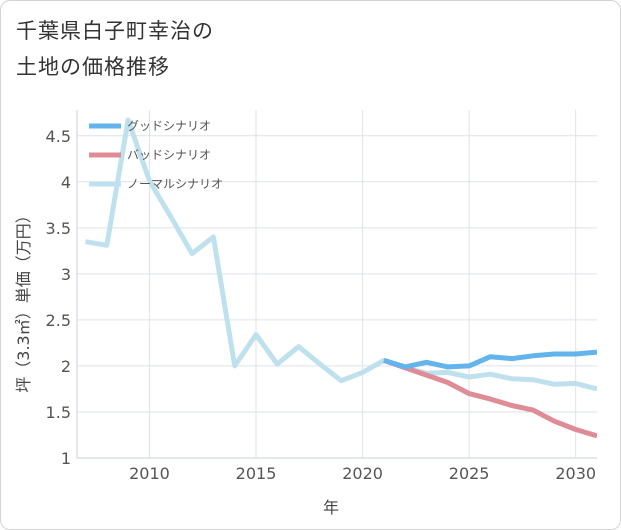 This screenshot has height=530, width=621. I want to click on legend-label-0: グッドシナリオ, so click(169, 126).